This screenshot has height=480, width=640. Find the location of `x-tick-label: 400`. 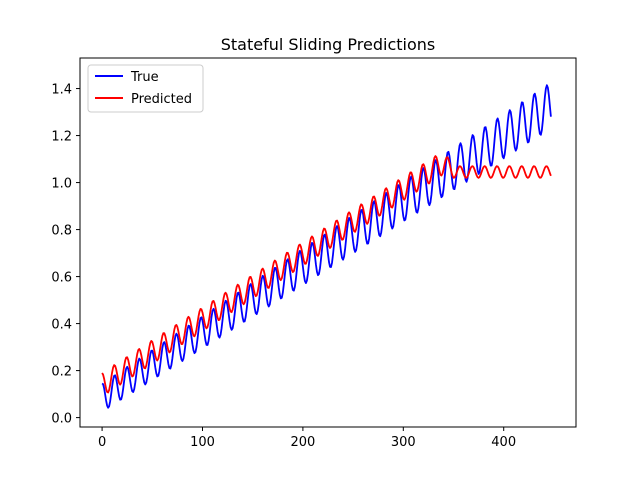

x-tick-label: 400 is located at coordinates (503, 442).